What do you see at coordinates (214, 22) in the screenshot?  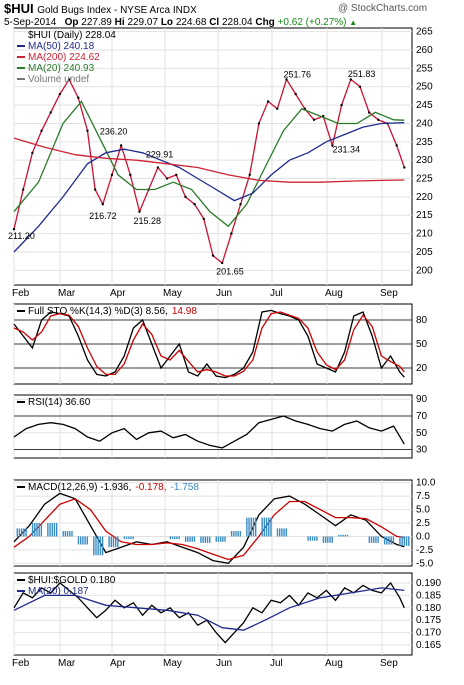 I see `close-label: Cl` at bounding box center [214, 22].